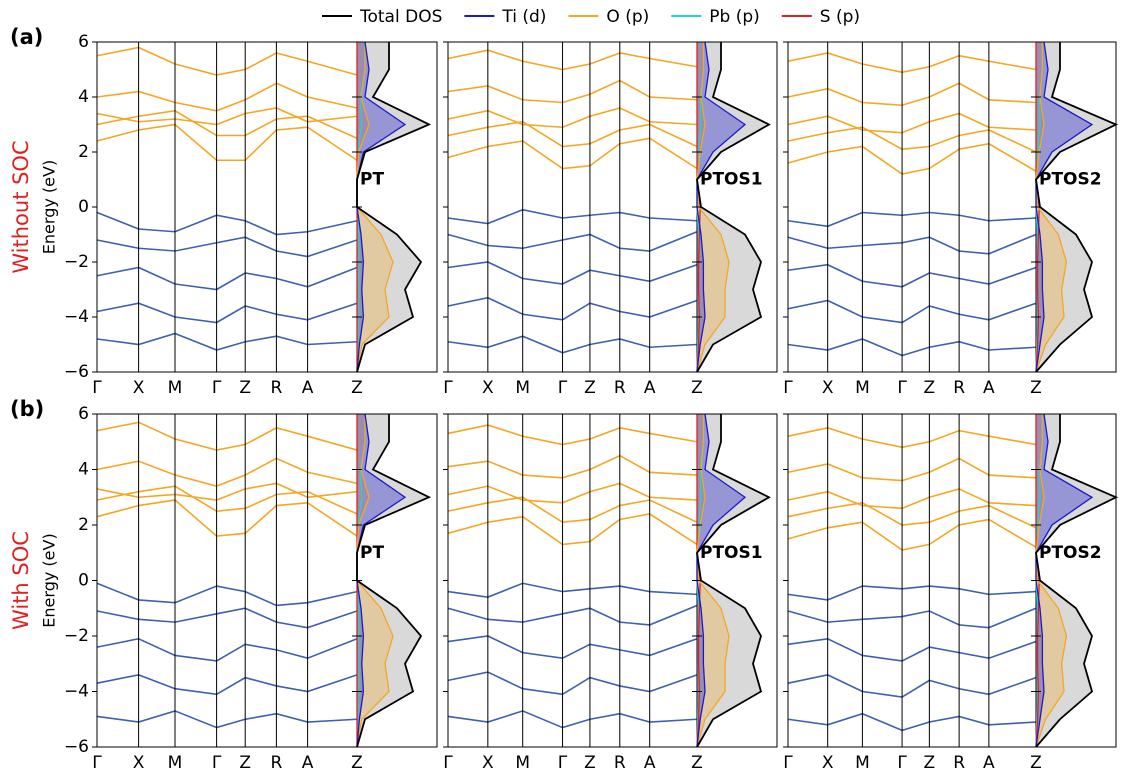  What do you see at coordinates (49, 207) in the screenshot?
I see `y-axis-label: Energy (eV)` at bounding box center [49, 207].